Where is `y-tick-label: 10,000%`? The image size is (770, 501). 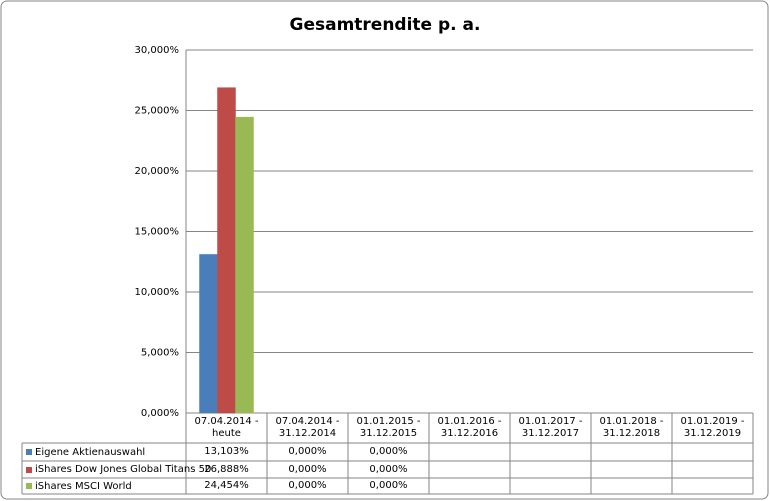 y-tick-label: 10,000% is located at coordinates (157, 292).